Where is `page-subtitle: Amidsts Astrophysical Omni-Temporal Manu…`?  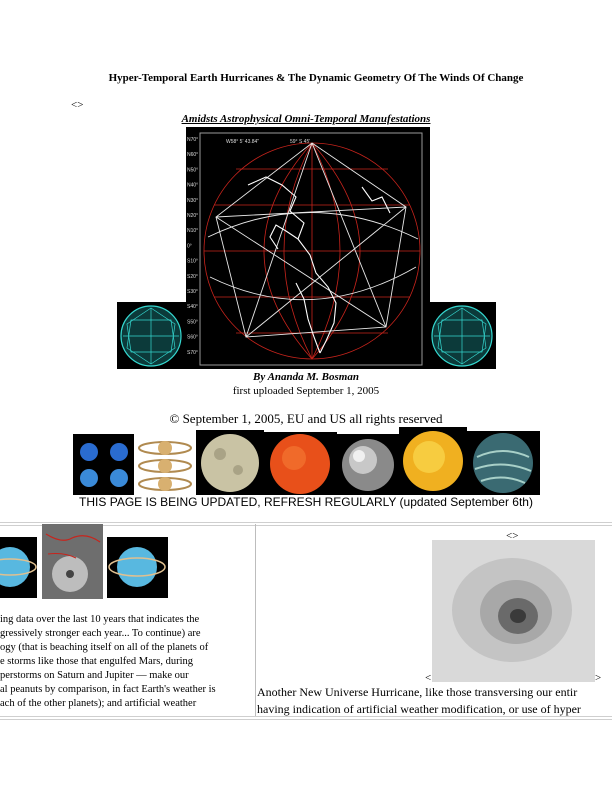
page-subtitle: Amidsts Astrophysical Omni-Temporal Manu… is located at coordinates (306, 119).